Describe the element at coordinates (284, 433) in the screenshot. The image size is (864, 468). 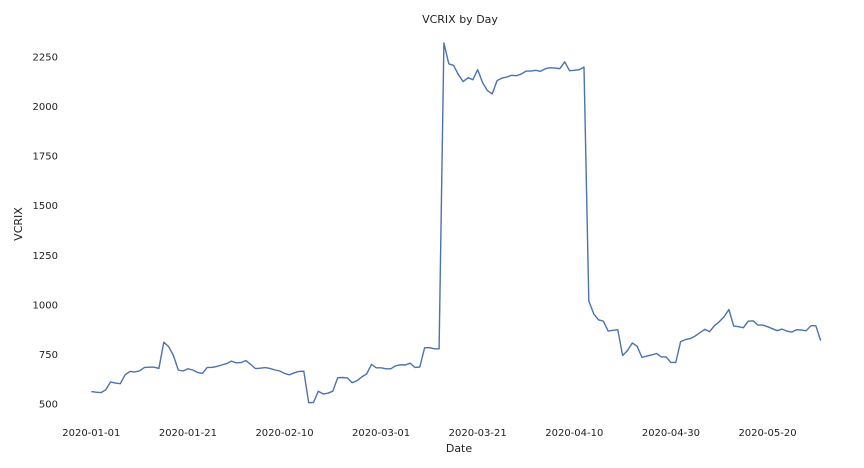
I see `x-tick-label: 2020-02-10` at that location.